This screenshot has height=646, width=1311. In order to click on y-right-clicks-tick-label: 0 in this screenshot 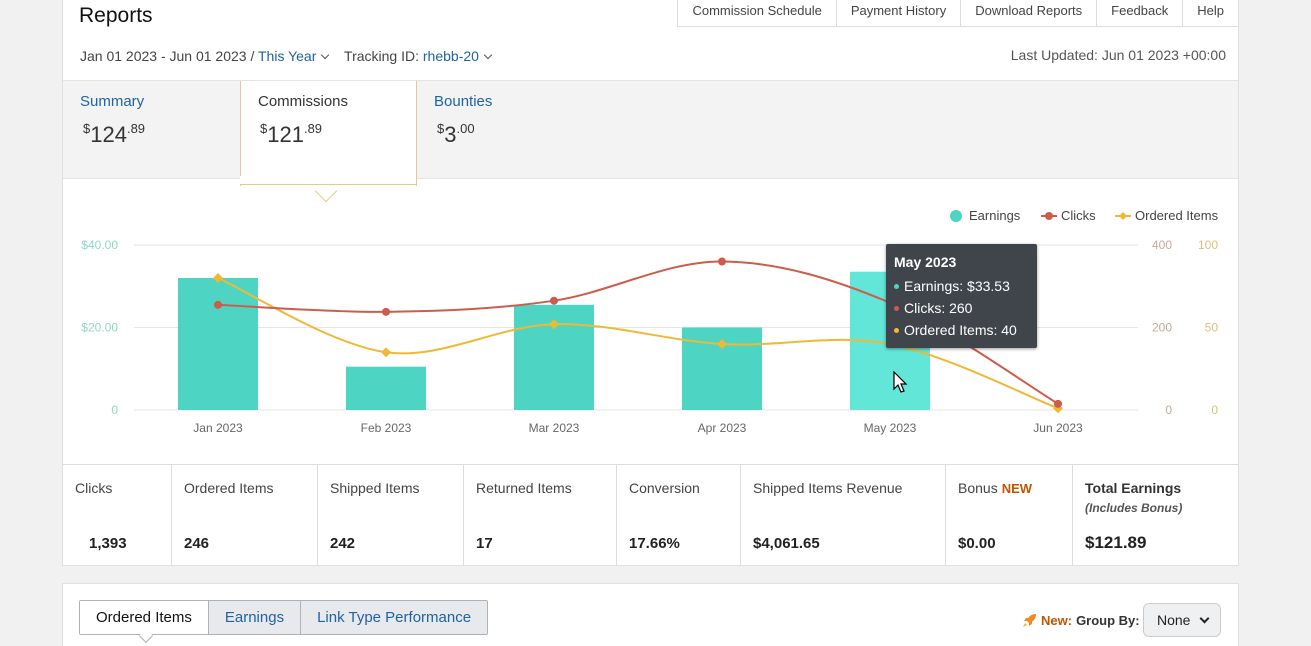, I will do `click(1168, 410)`.